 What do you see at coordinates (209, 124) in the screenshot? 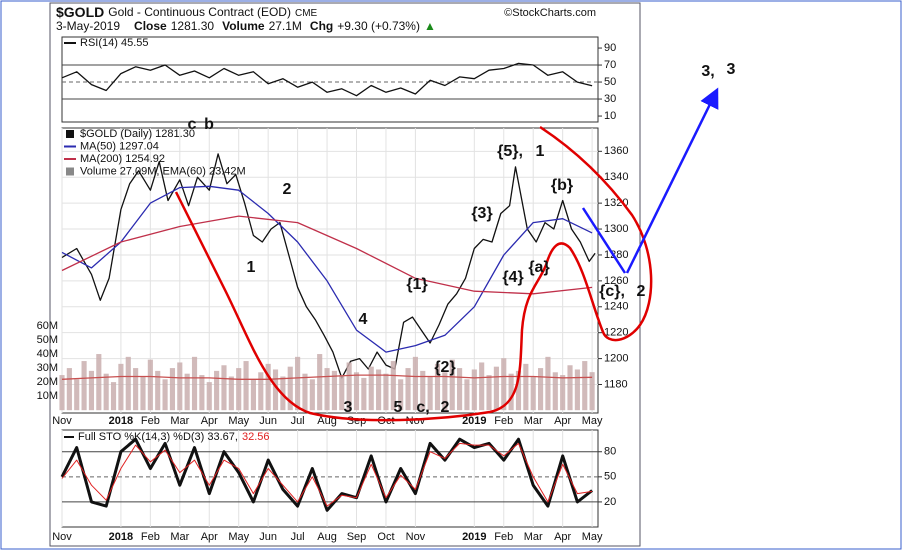
I see `wave-label: b` at bounding box center [209, 124].